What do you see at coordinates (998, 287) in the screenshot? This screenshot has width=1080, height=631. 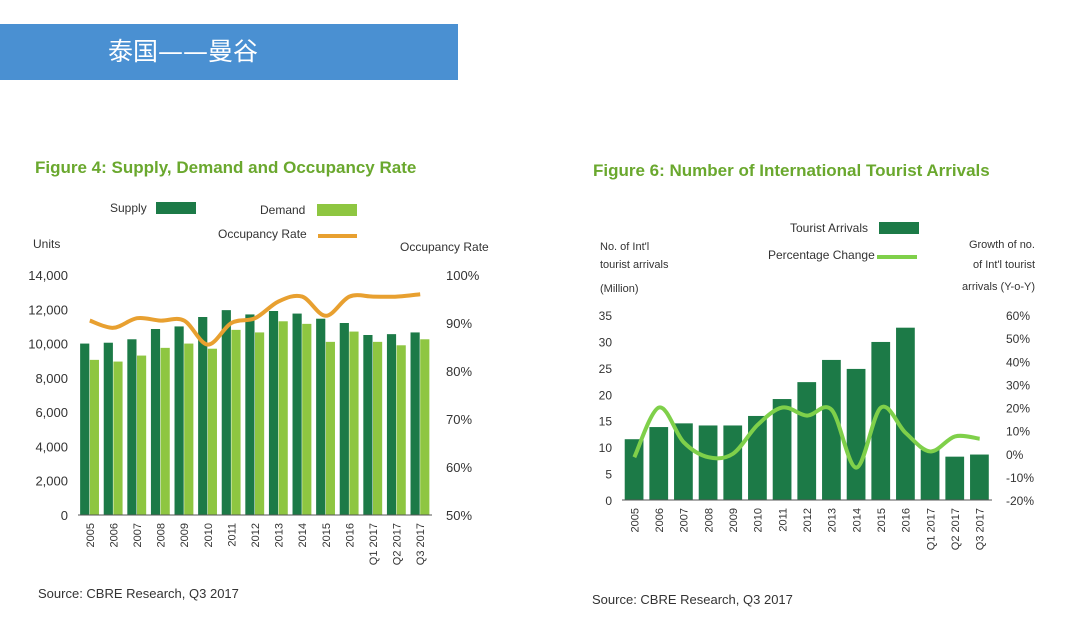 I see `chart2-y2label-line3: arrivals (Y-o-Y)` at bounding box center [998, 287].